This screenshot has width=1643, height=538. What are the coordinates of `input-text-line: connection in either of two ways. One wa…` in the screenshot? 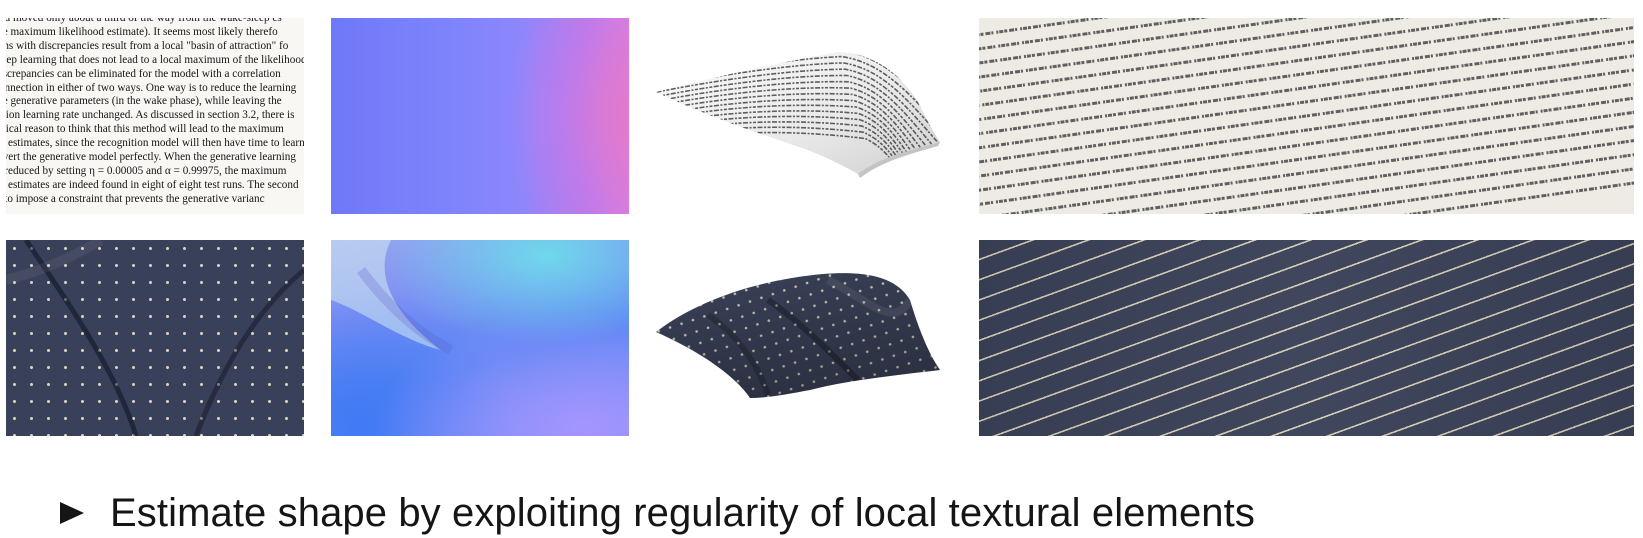 It's located at (151, 87).